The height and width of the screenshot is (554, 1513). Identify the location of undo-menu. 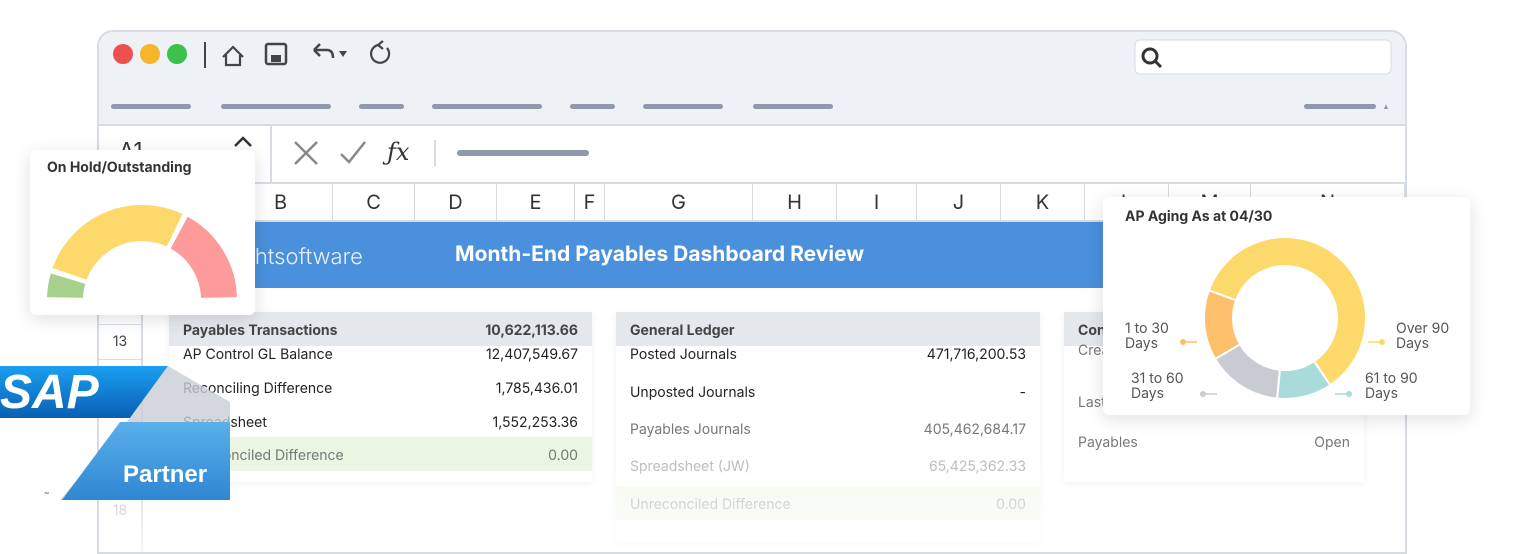
(343, 54).